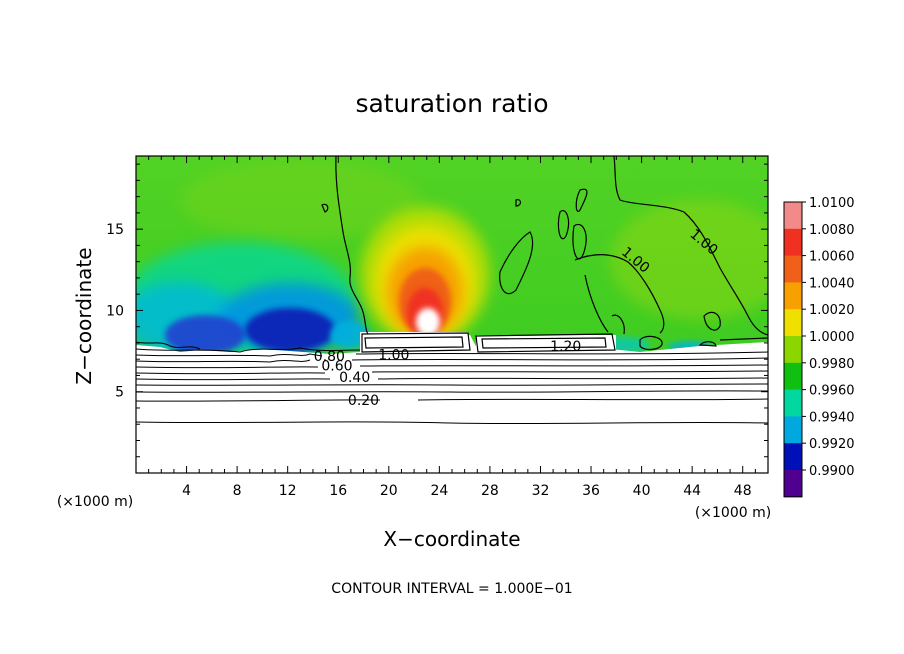 This screenshot has width=904, height=654. I want to click on chart-title: saturation ratio, so click(451, 103).